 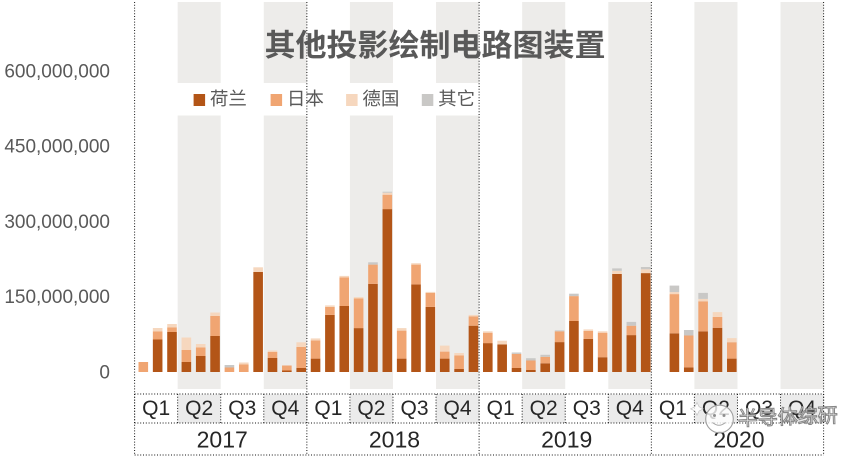 What do you see at coordinates (57, 147) in the screenshot?
I see `svg-text: 450,000,000` at bounding box center [57, 147].